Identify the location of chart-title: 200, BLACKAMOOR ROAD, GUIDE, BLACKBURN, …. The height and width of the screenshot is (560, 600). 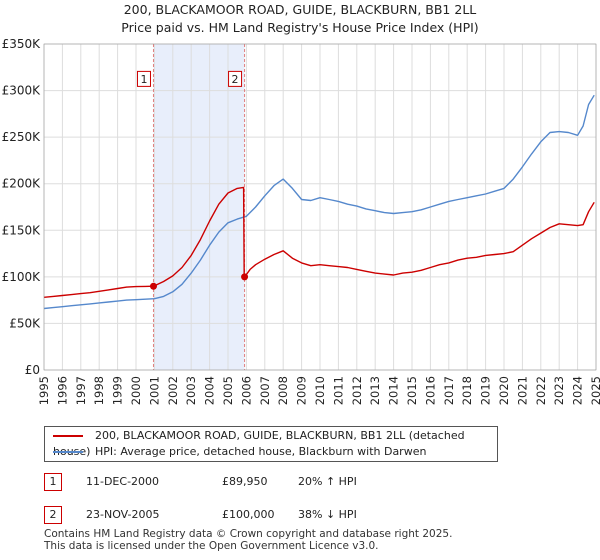
(300, 19).